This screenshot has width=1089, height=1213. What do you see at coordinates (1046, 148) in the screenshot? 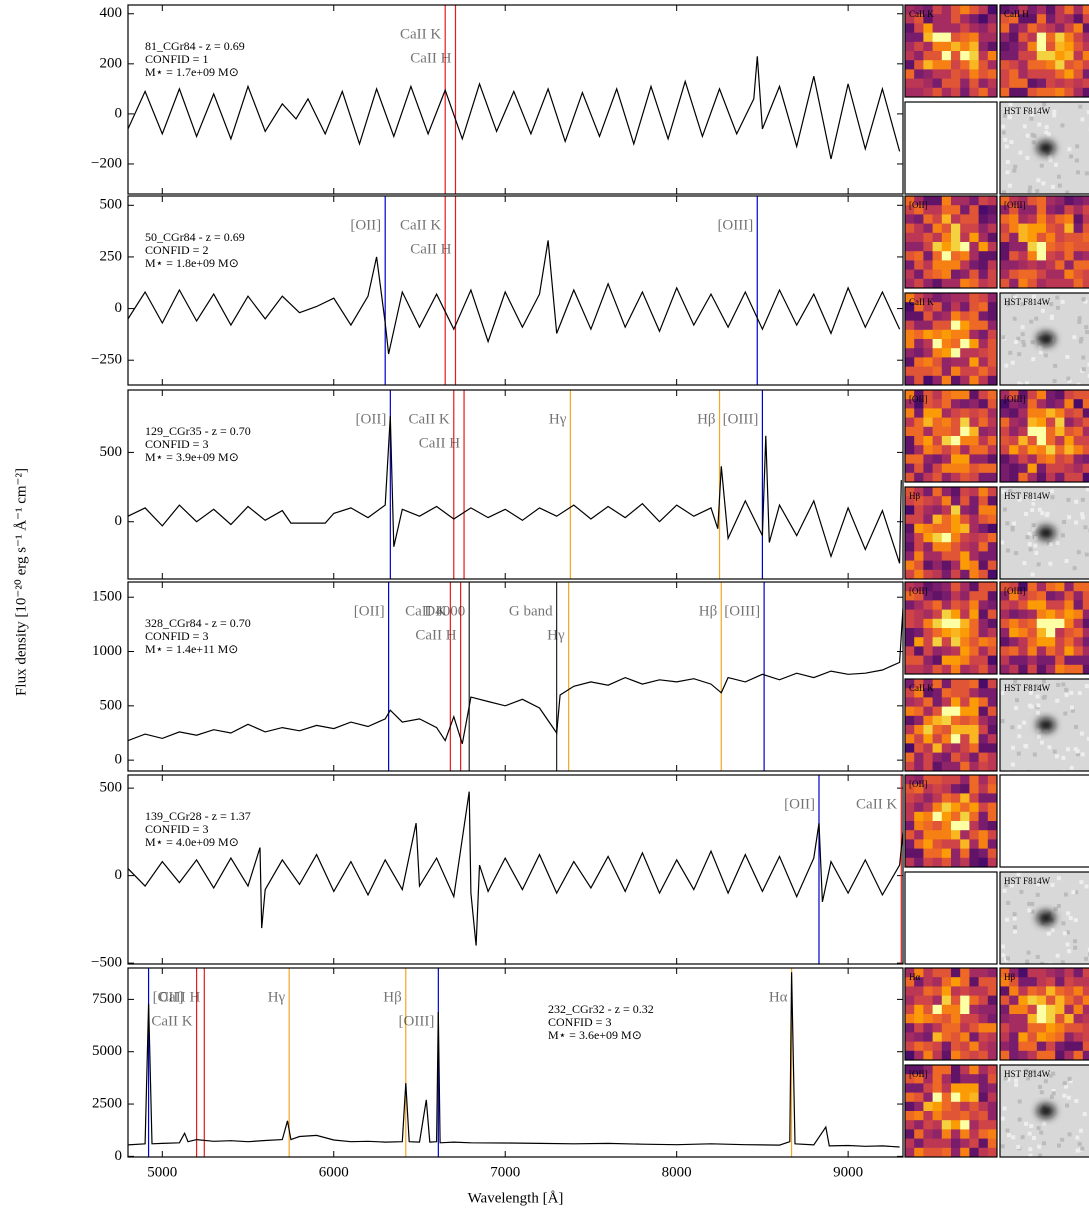
I see `galaxy` at bounding box center [1046, 148].